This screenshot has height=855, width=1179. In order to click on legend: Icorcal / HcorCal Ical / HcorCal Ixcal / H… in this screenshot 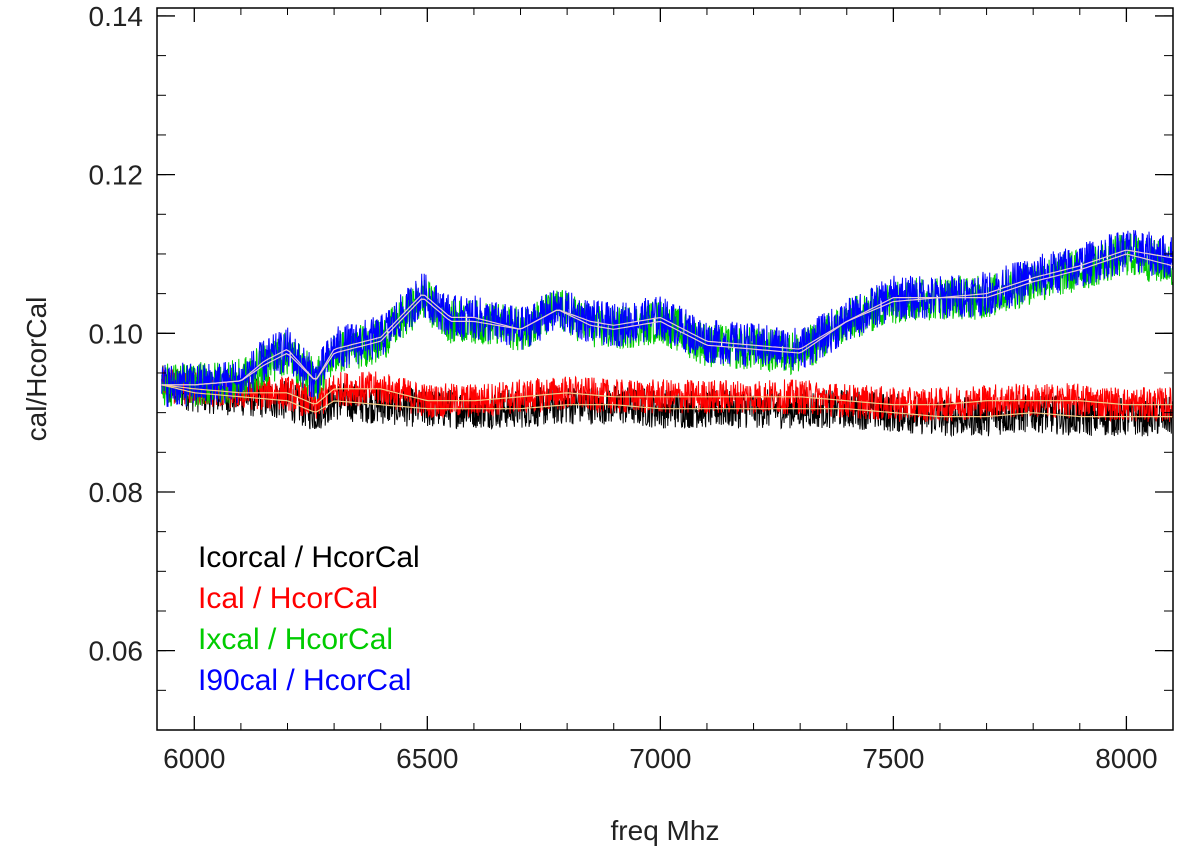, I will do `click(309, 619)`.